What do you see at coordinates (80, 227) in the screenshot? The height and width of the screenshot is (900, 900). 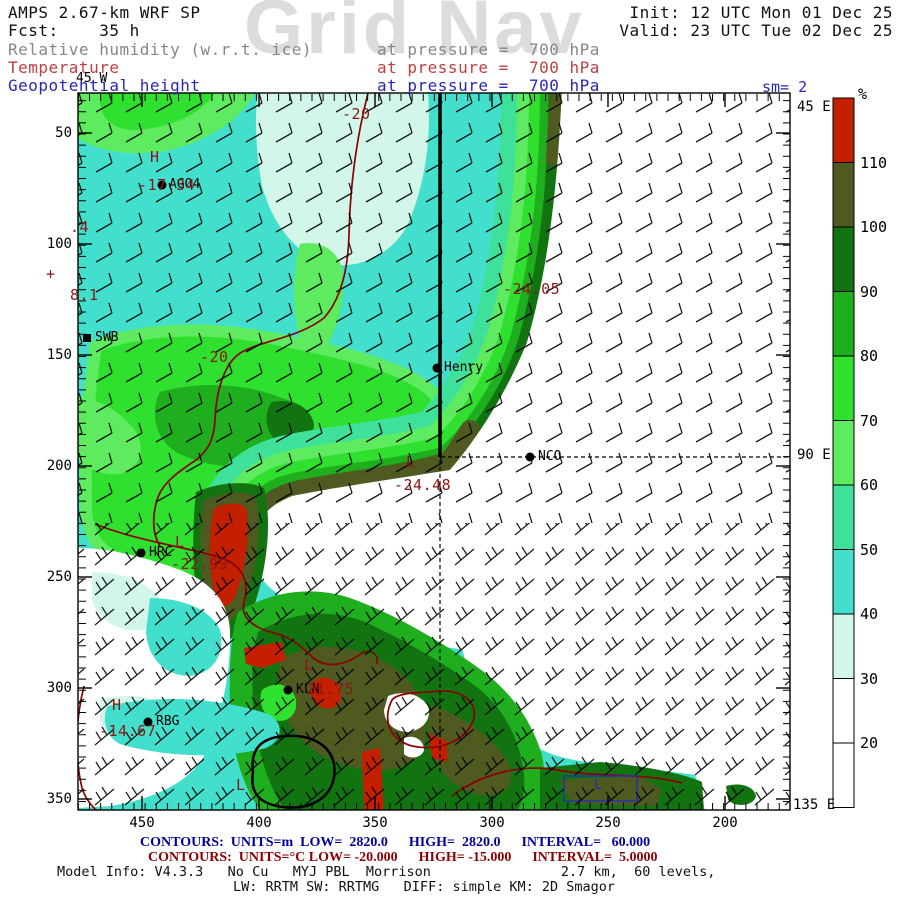 I see `temp-value-label: .4` at bounding box center [80, 227].